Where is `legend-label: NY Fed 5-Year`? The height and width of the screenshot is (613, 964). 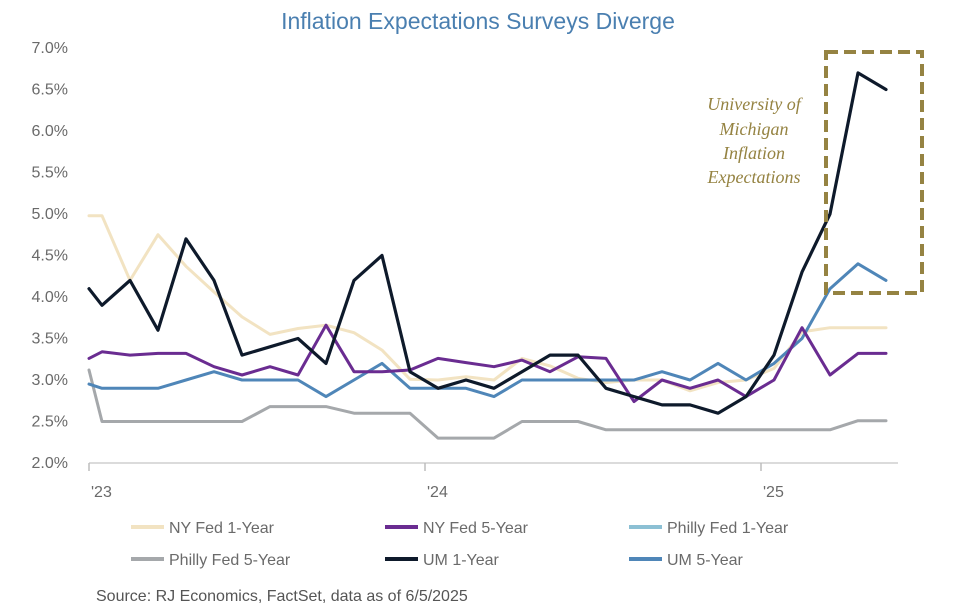 legend-label: NY Fed 5-Year is located at coordinates (476, 528).